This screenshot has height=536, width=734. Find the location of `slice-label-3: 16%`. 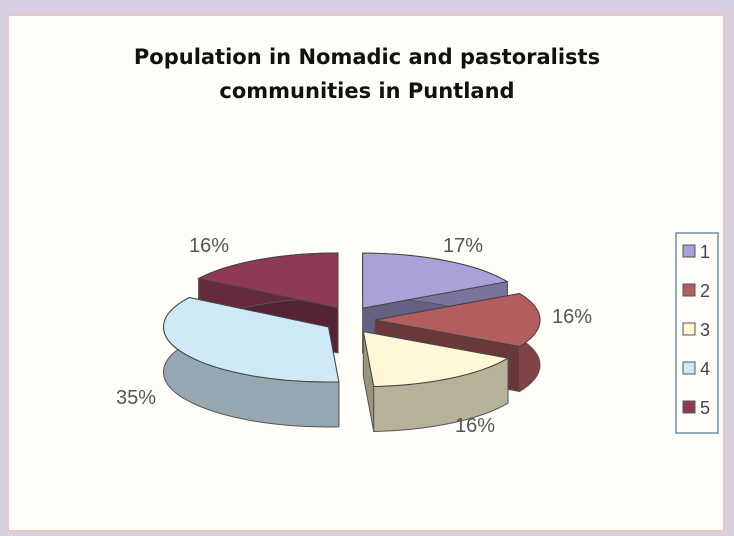

slice-label-3: 16% is located at coordinates (475, 426).